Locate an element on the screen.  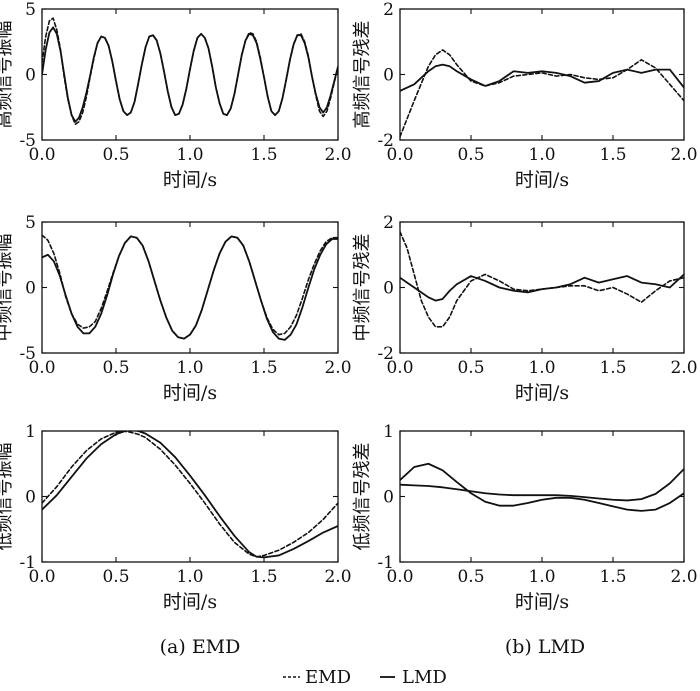
legend: EMD LMD is located at coordinates (365, 677).